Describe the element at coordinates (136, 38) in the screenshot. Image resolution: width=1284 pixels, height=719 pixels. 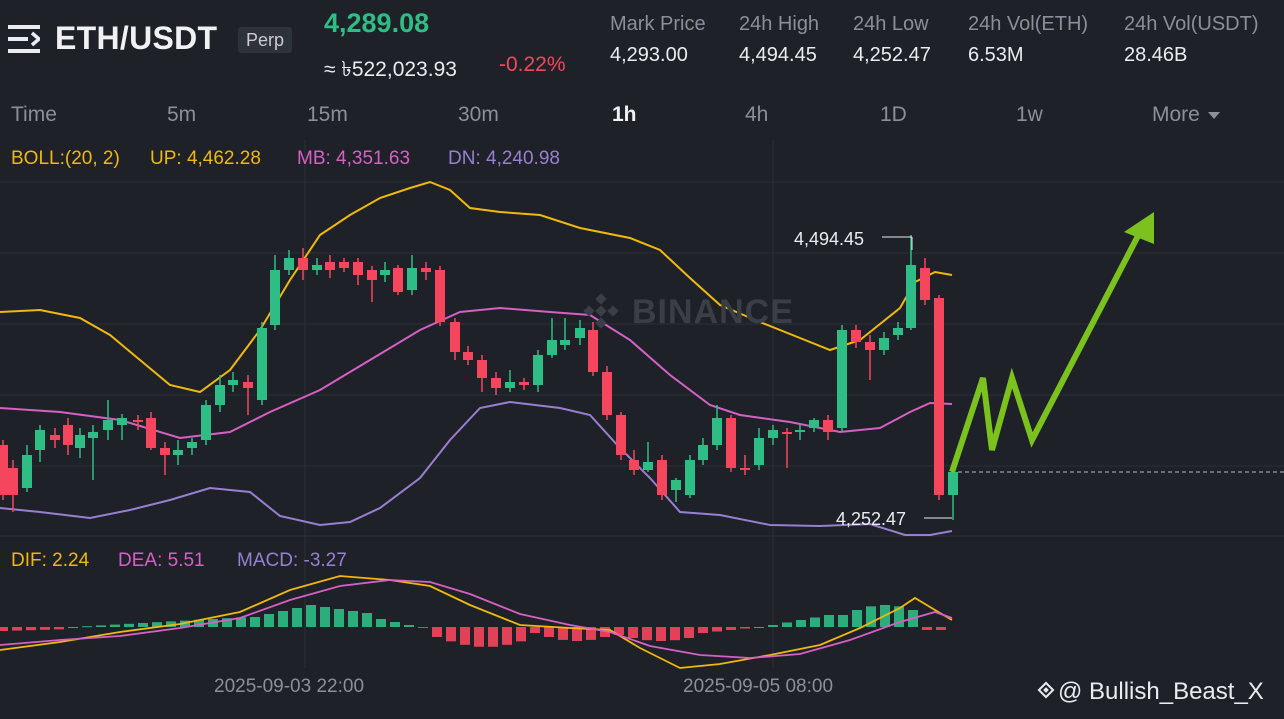
I see `pair-title: ETH/USDT` at that location.